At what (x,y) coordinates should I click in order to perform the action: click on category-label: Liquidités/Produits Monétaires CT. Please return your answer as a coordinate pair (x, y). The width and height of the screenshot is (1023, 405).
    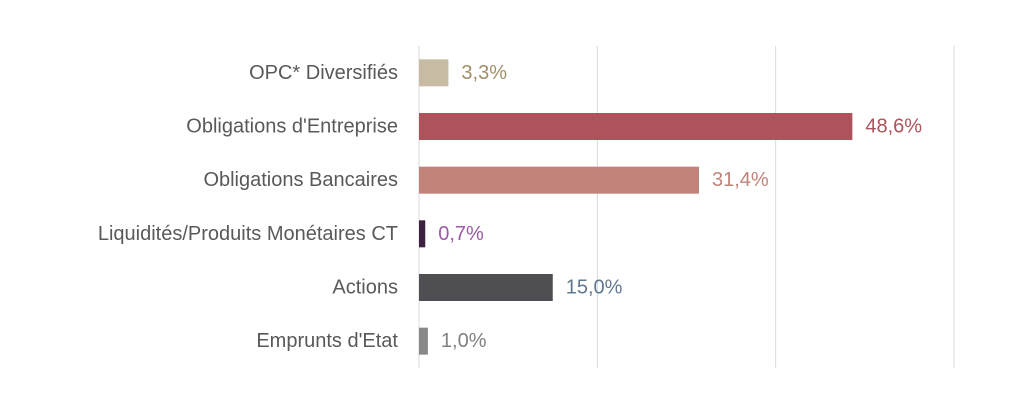
    Looking at the image, I should click on (248, 234).